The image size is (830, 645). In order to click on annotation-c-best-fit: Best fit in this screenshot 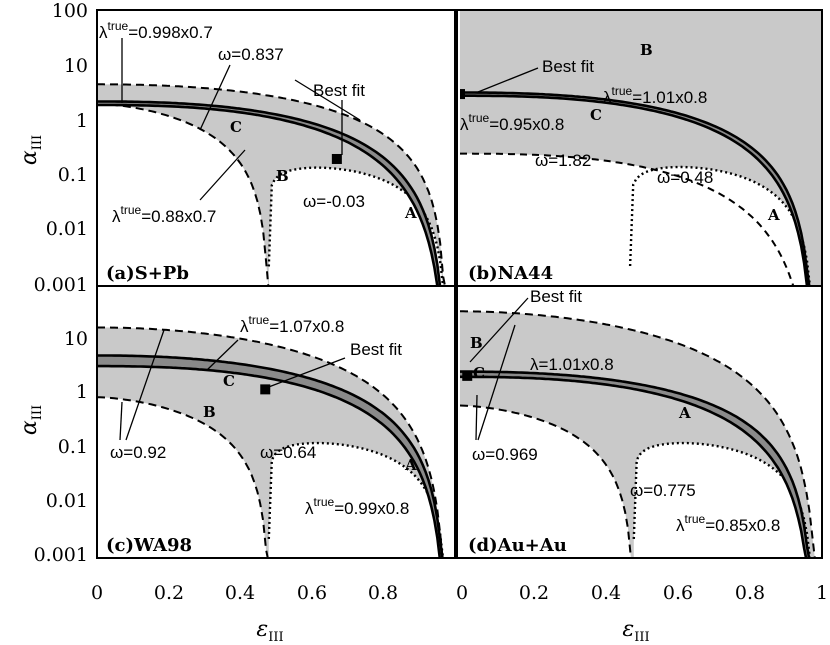, I will do `click(376, 349)`.